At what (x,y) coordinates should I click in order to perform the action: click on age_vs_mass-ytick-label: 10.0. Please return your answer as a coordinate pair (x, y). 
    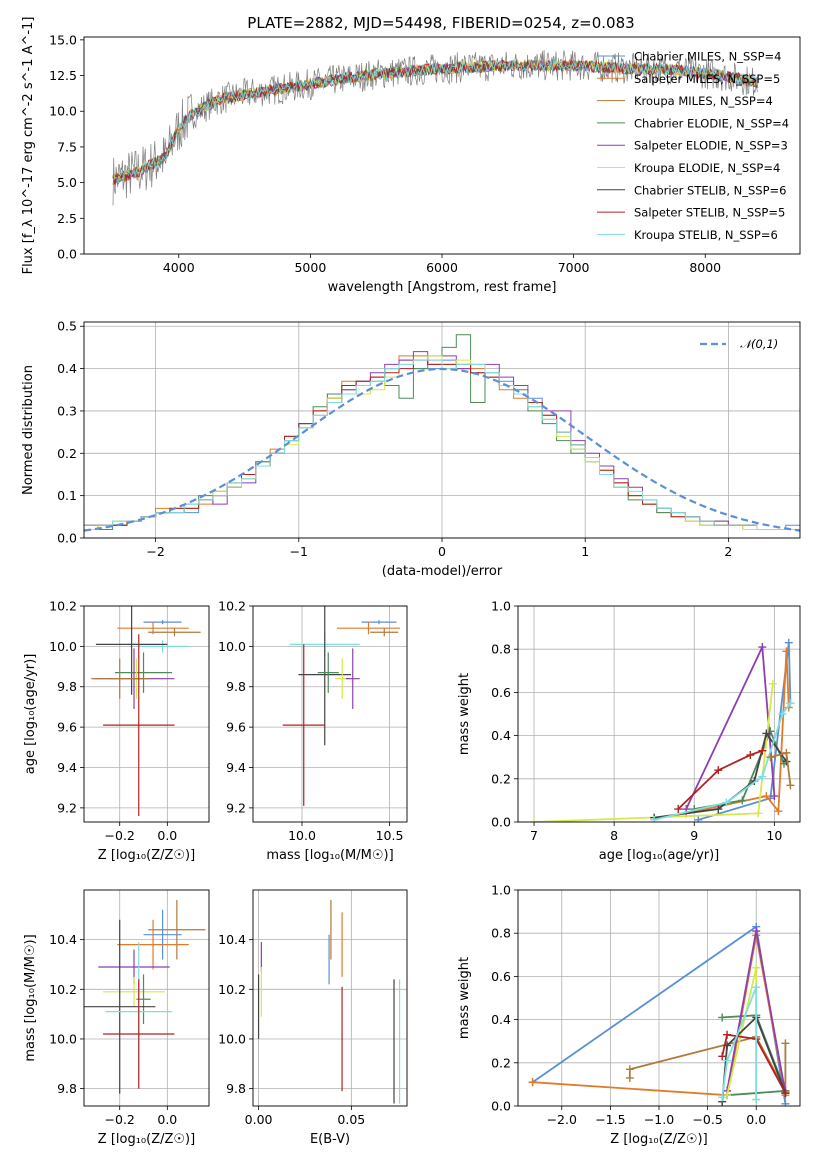
    Looking at the image, I should click on (232, 646).